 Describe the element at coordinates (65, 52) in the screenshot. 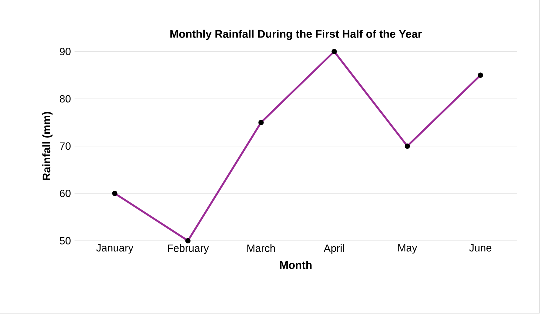

I see `y-tick-label: 90` at that location.